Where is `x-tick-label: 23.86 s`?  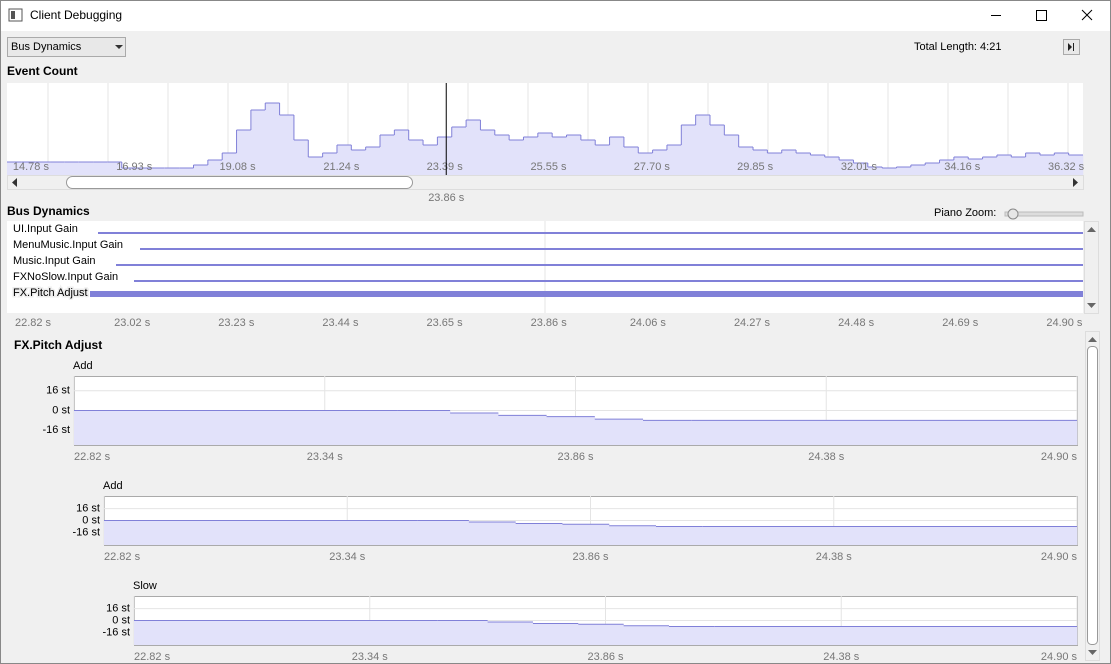
x-tick-label: 23.86 s is located at coordinates (549, 323).